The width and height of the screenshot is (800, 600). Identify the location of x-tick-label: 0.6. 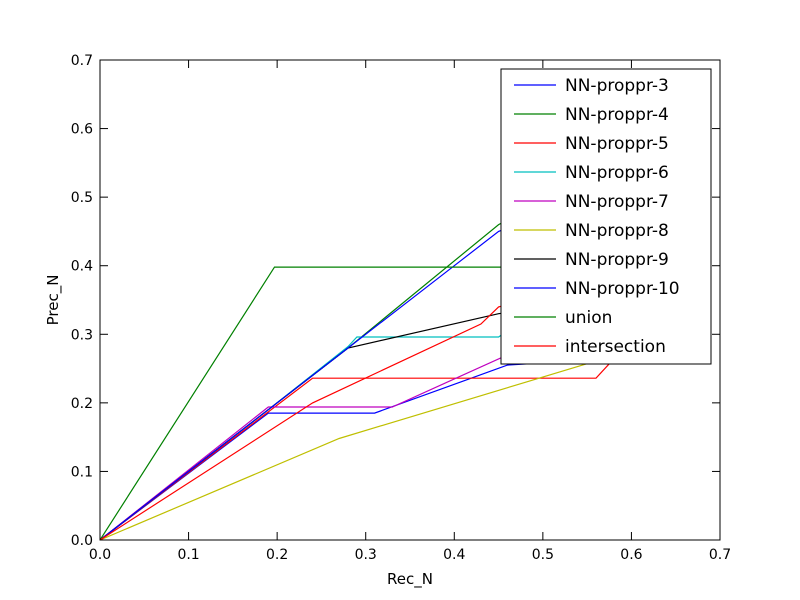
(631, 555).